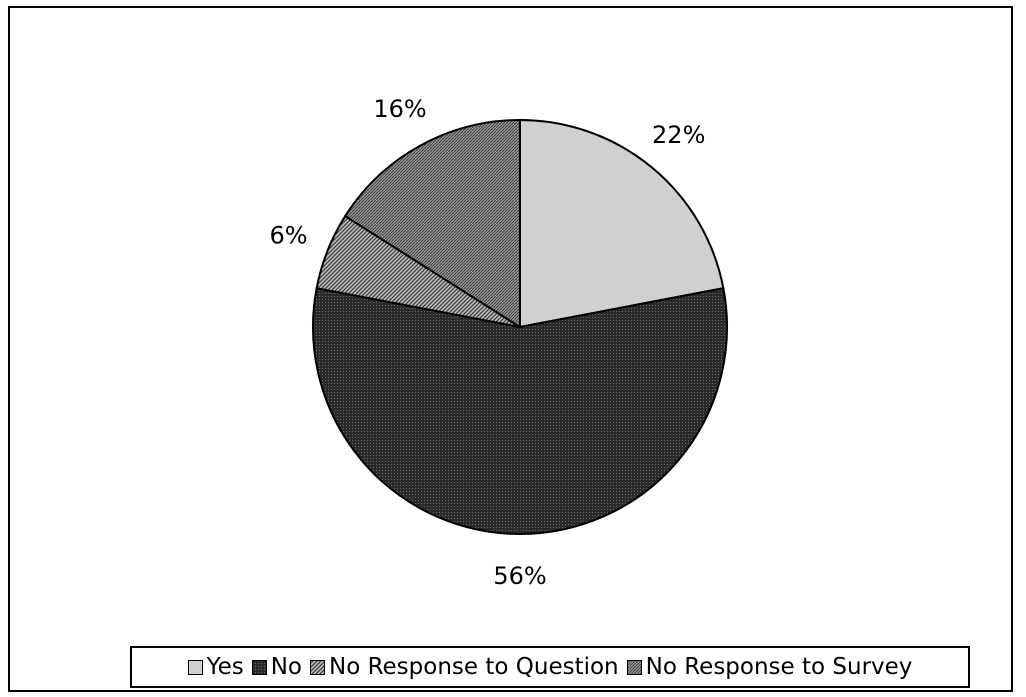  Describe the element at coordinates (634, 667) in the screenshot. I see `legend-swatch-no-response-survey` at that location.